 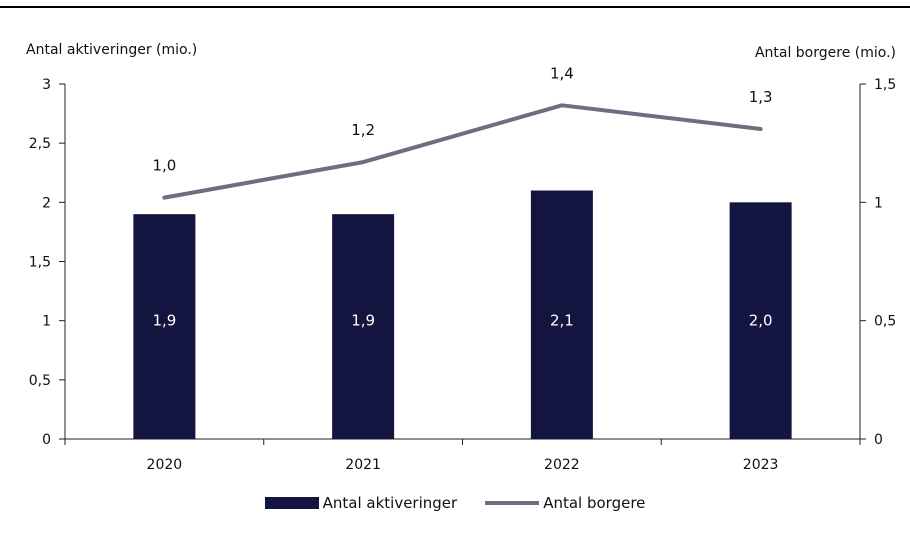 What do you see at coordinates (878, 440) in the screenshot?
I see `right-tick-label: 0` at bounding box center [878, 440].